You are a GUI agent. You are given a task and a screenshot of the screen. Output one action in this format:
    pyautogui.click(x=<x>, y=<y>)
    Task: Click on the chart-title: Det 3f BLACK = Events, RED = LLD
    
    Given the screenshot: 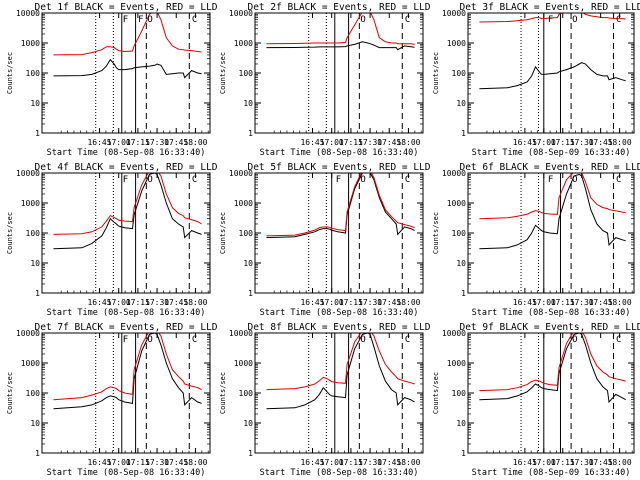 What is the action you would take?
    pyautogui.click(x=549, y=7)
    